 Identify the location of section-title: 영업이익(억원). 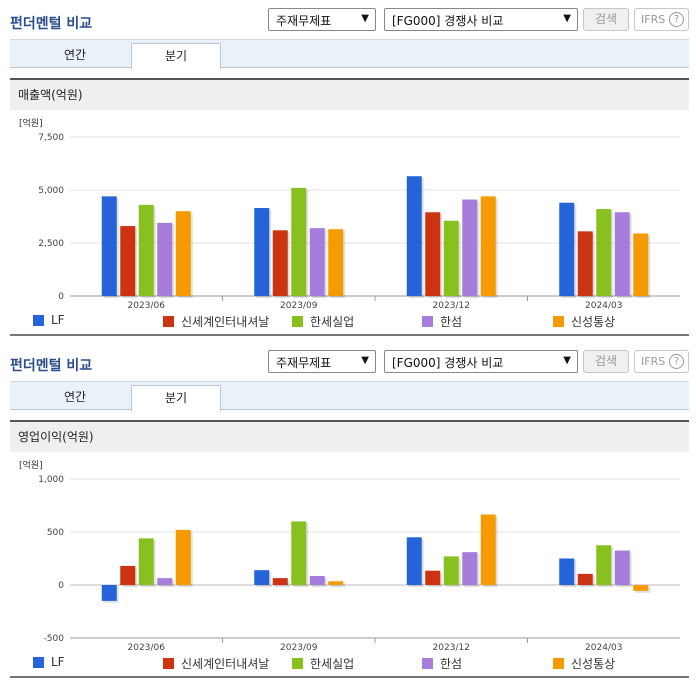
(349, 436).